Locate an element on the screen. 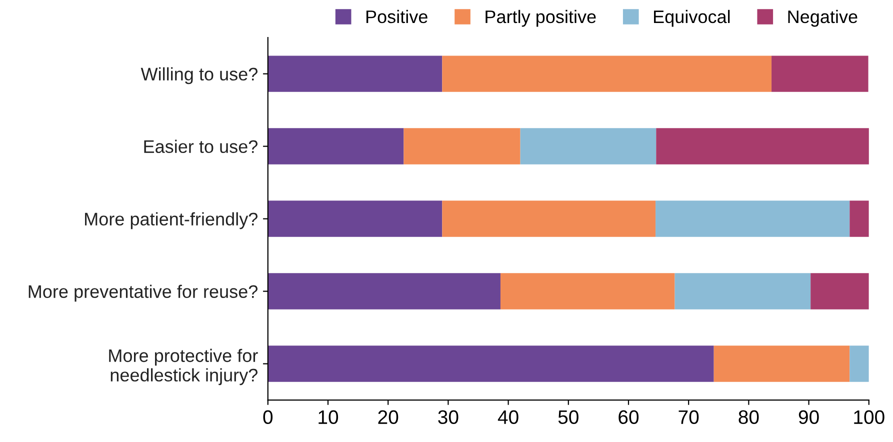 The image size is (893, 442). legend-label: Positive is located at coordinates (397, 17).